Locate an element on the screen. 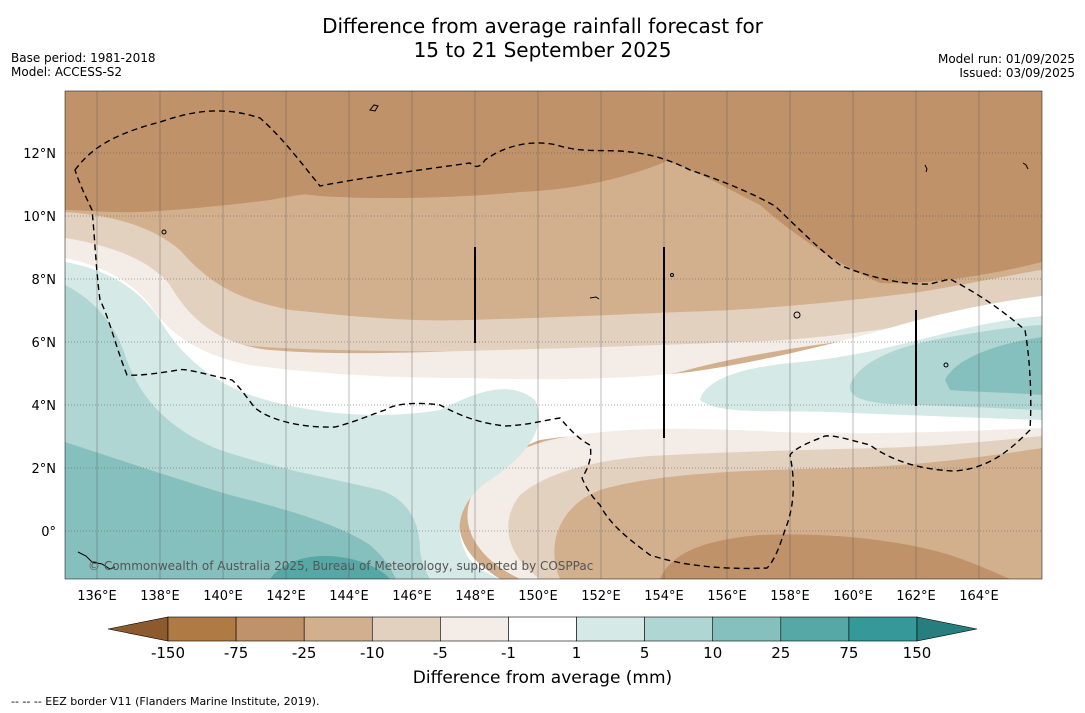 This screenshot has height=713, width=1085. lon-label: 156°E is located at coordinates (727, 596).